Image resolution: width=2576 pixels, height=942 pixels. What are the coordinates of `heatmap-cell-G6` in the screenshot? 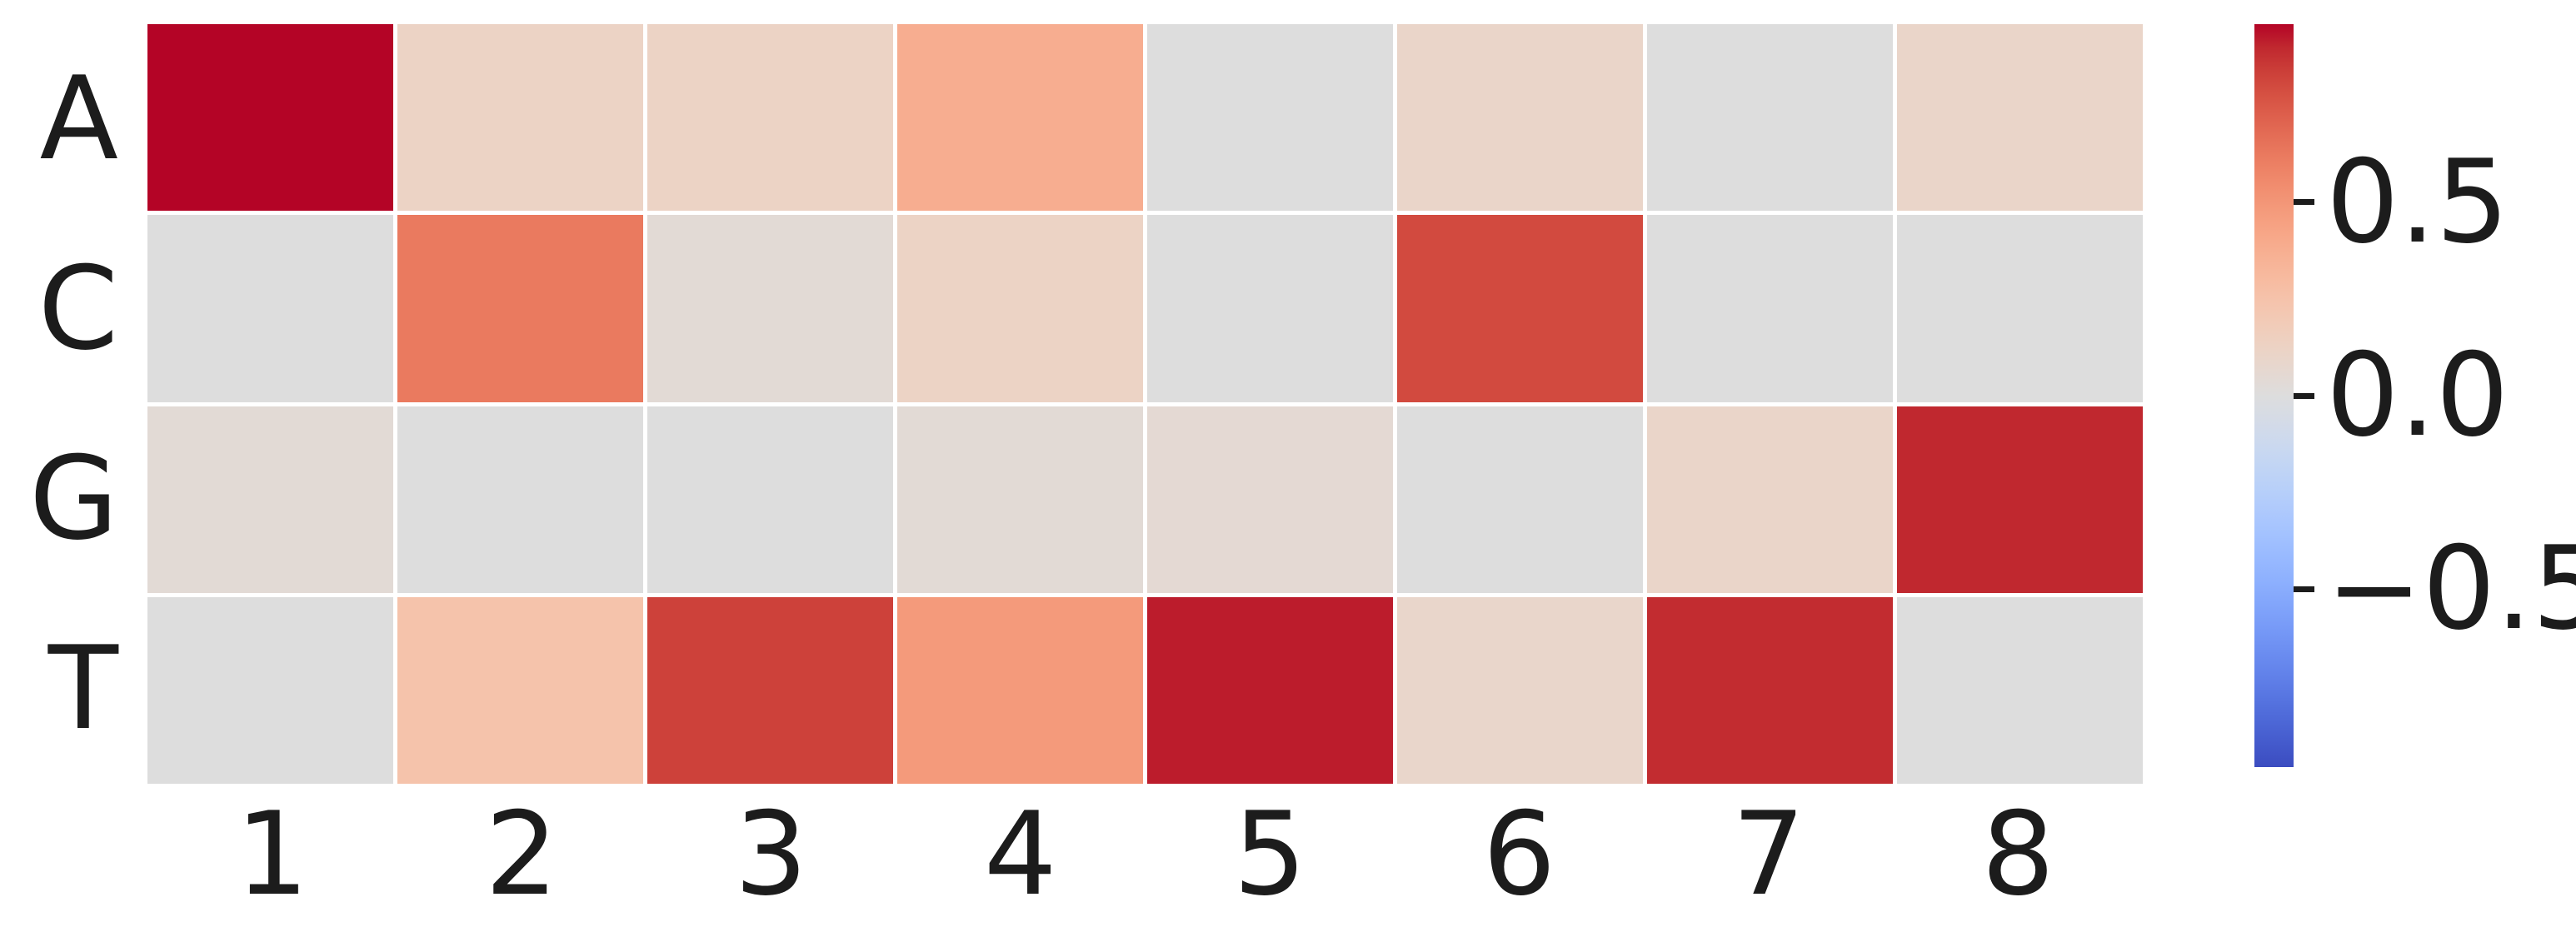 It's located at (1520, 500).